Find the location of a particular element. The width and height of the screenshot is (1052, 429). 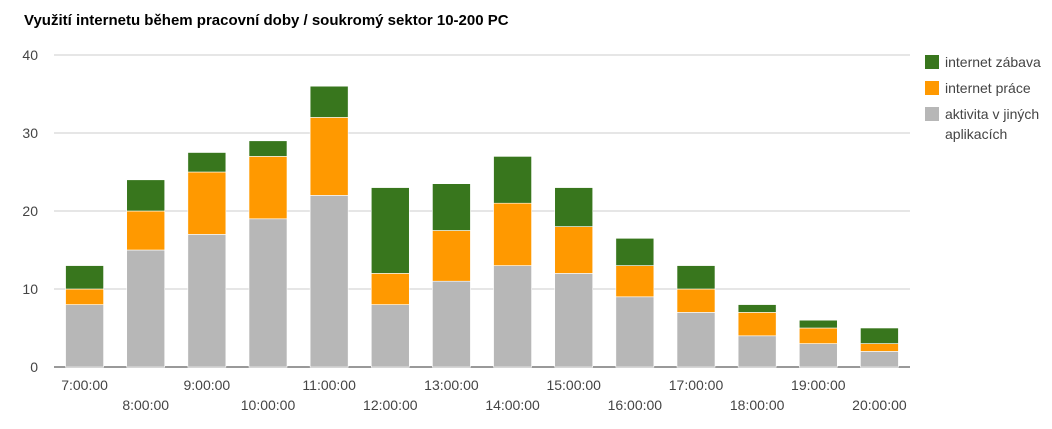

legend-item: internet zábava is located at coordinates (987, 62).